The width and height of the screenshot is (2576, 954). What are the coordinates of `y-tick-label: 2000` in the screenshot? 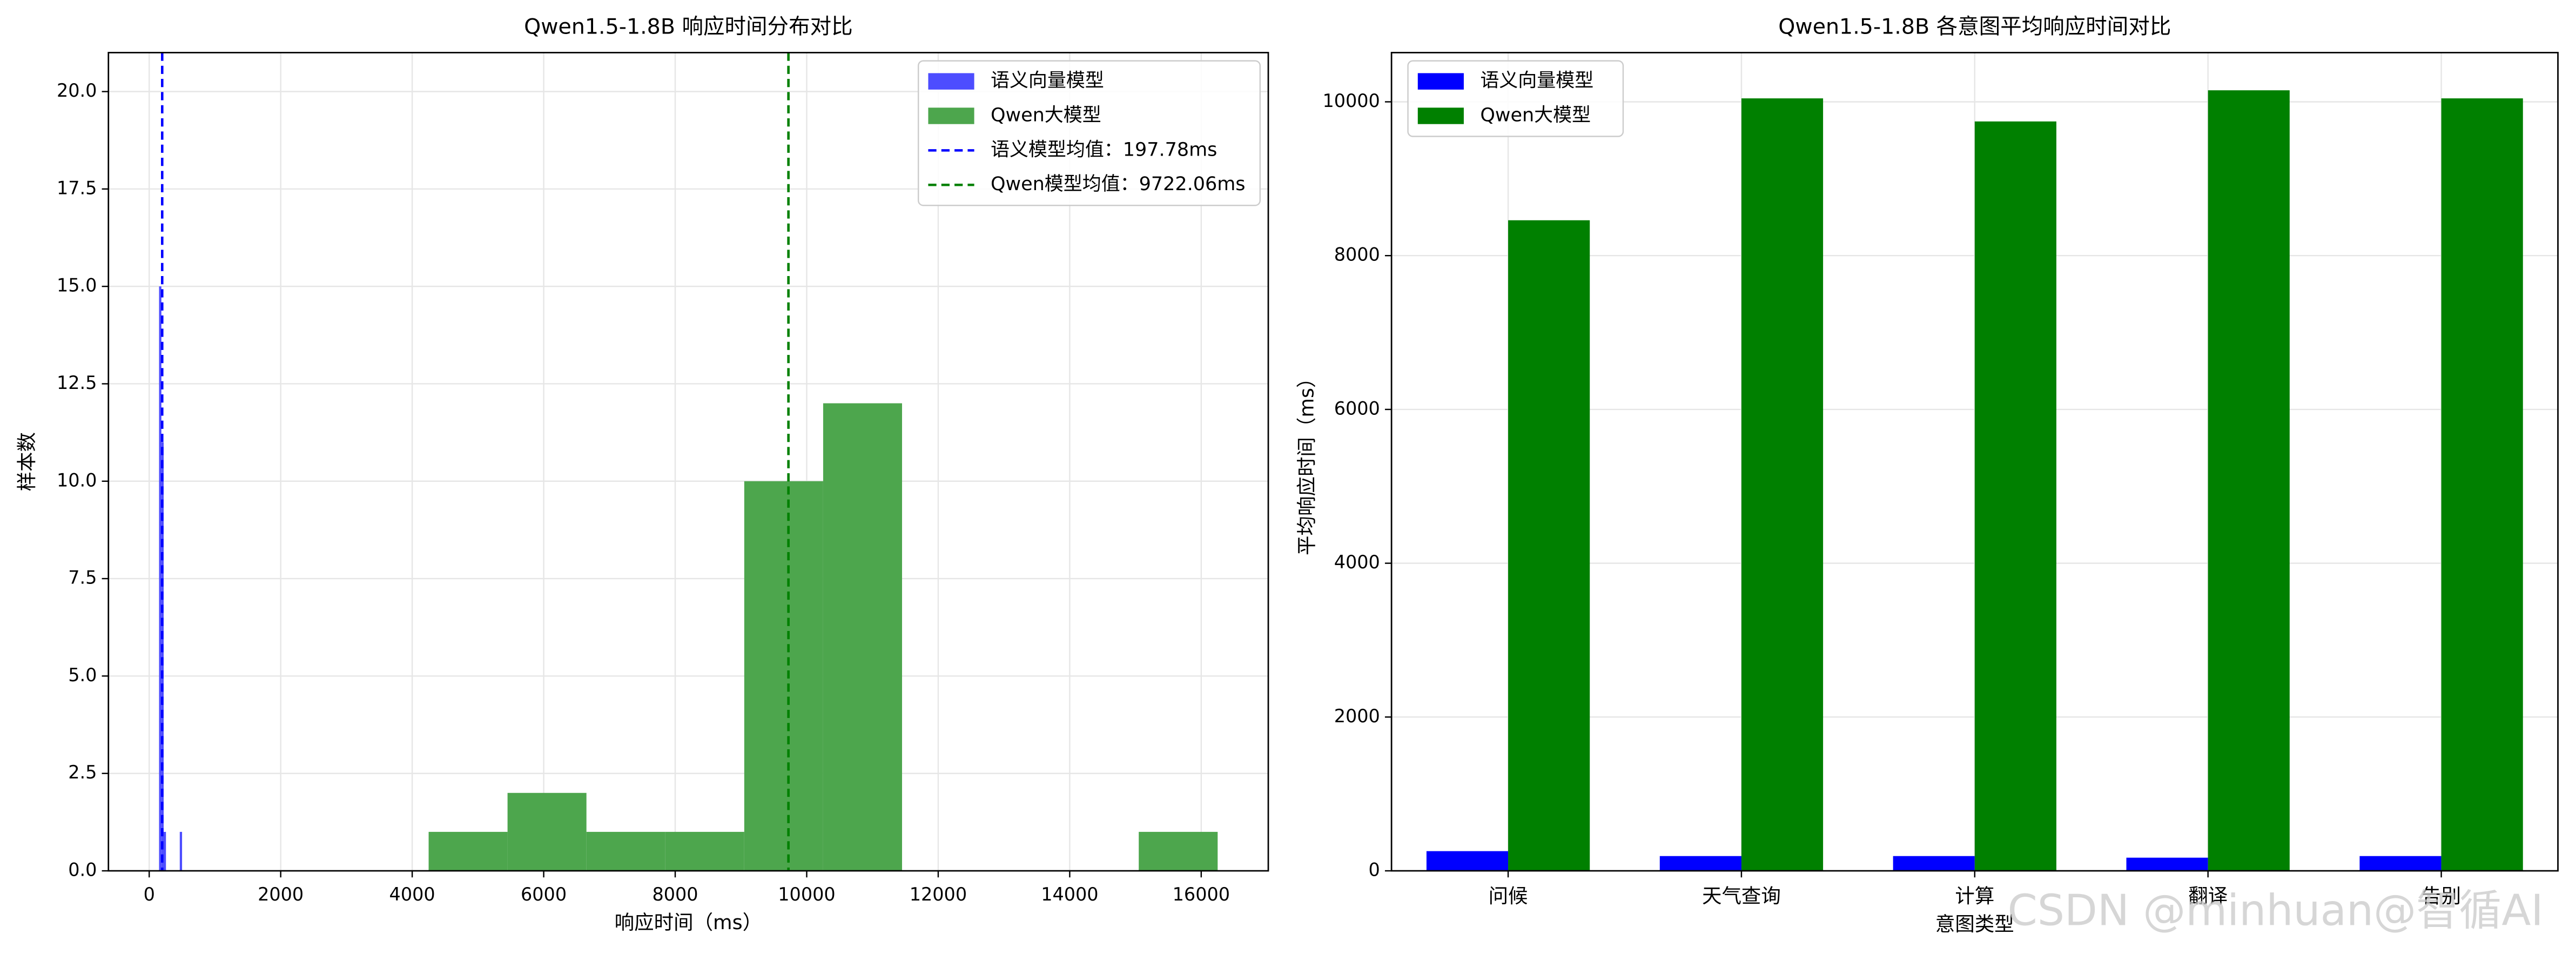 It's located at (1357, 716).